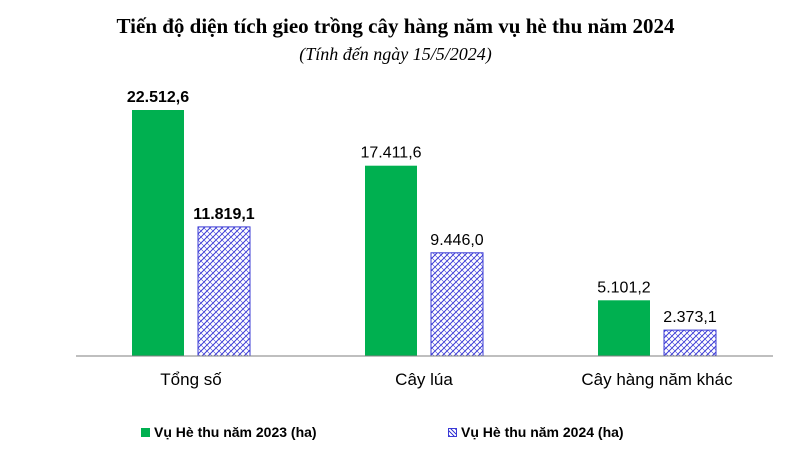  I want to click on bar-s0-c1, so click(391, 260).